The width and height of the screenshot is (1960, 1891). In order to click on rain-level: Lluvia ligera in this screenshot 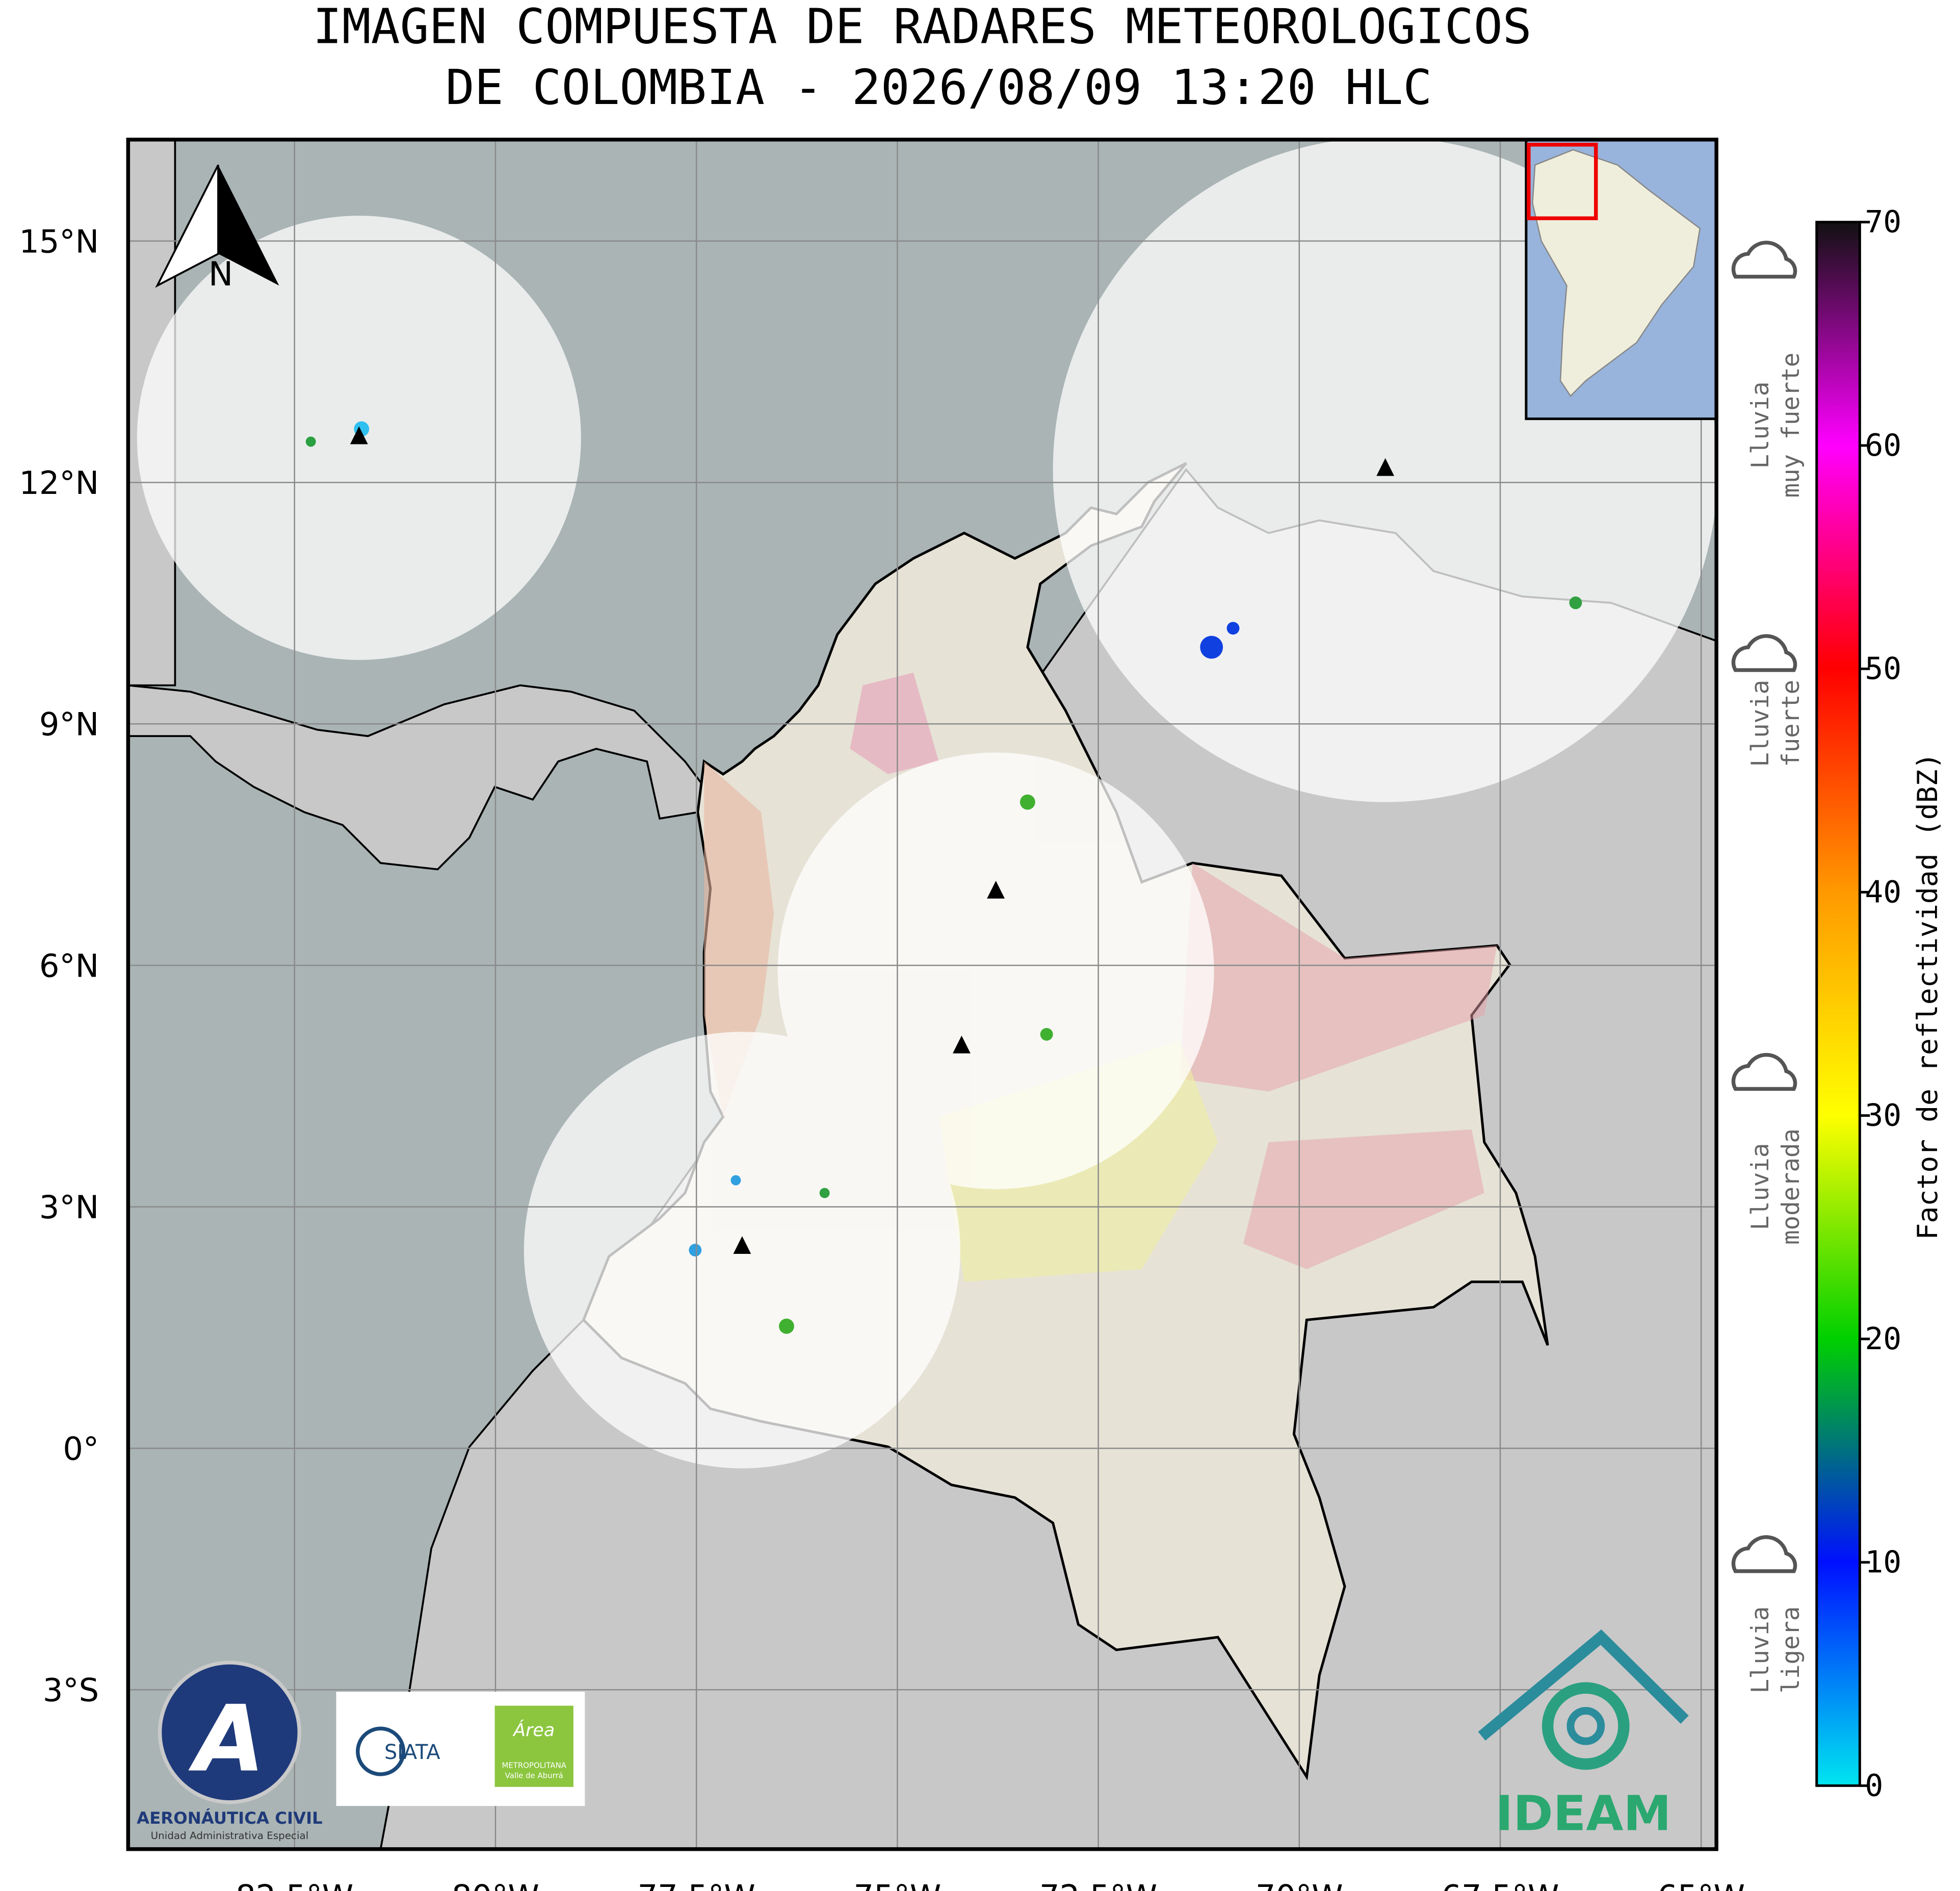, I will do `click(1768, 1614)`.